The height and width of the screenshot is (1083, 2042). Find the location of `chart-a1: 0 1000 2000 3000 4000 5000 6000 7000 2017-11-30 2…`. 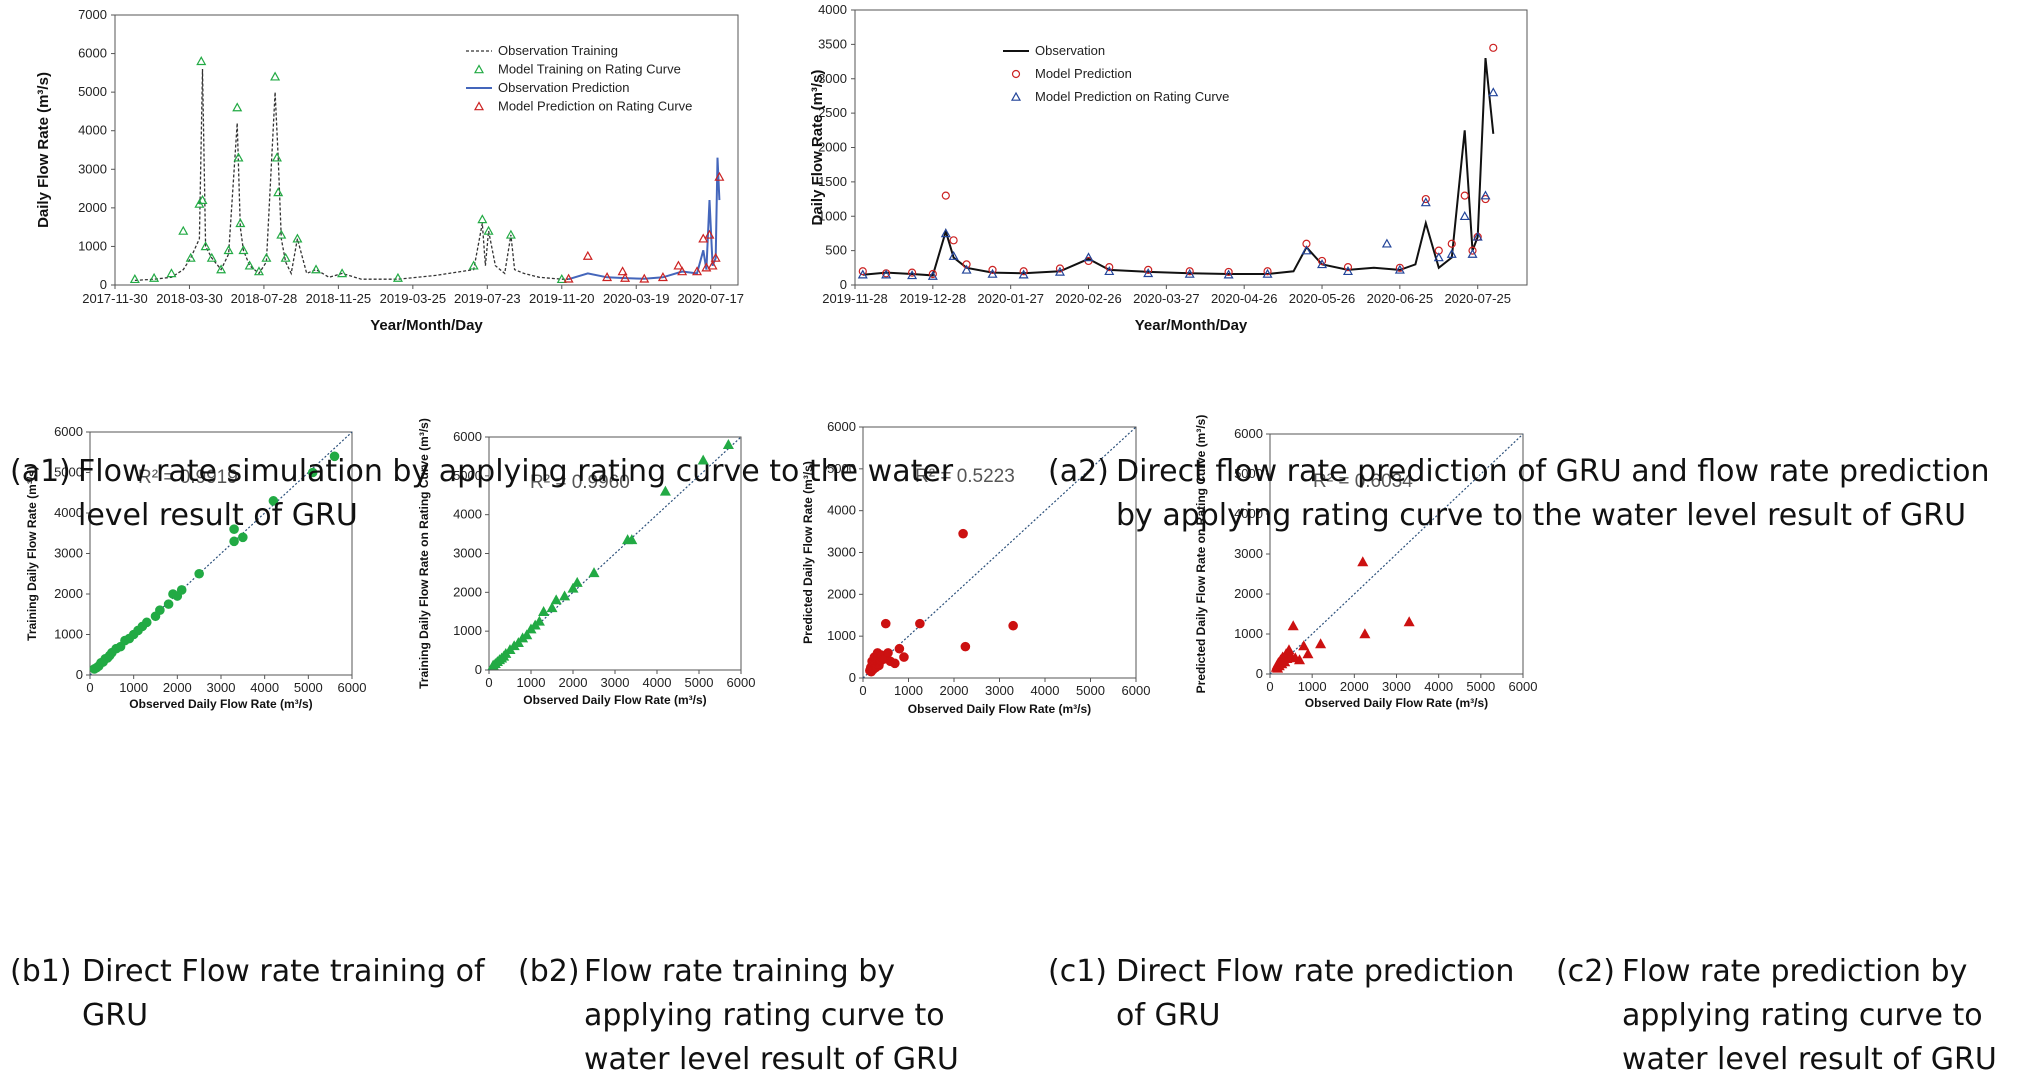

chart-a1: 0 1000 2000 3000 4000 5000 6000 7000 2017-11-30 2… is located at coordinates (389, 170).